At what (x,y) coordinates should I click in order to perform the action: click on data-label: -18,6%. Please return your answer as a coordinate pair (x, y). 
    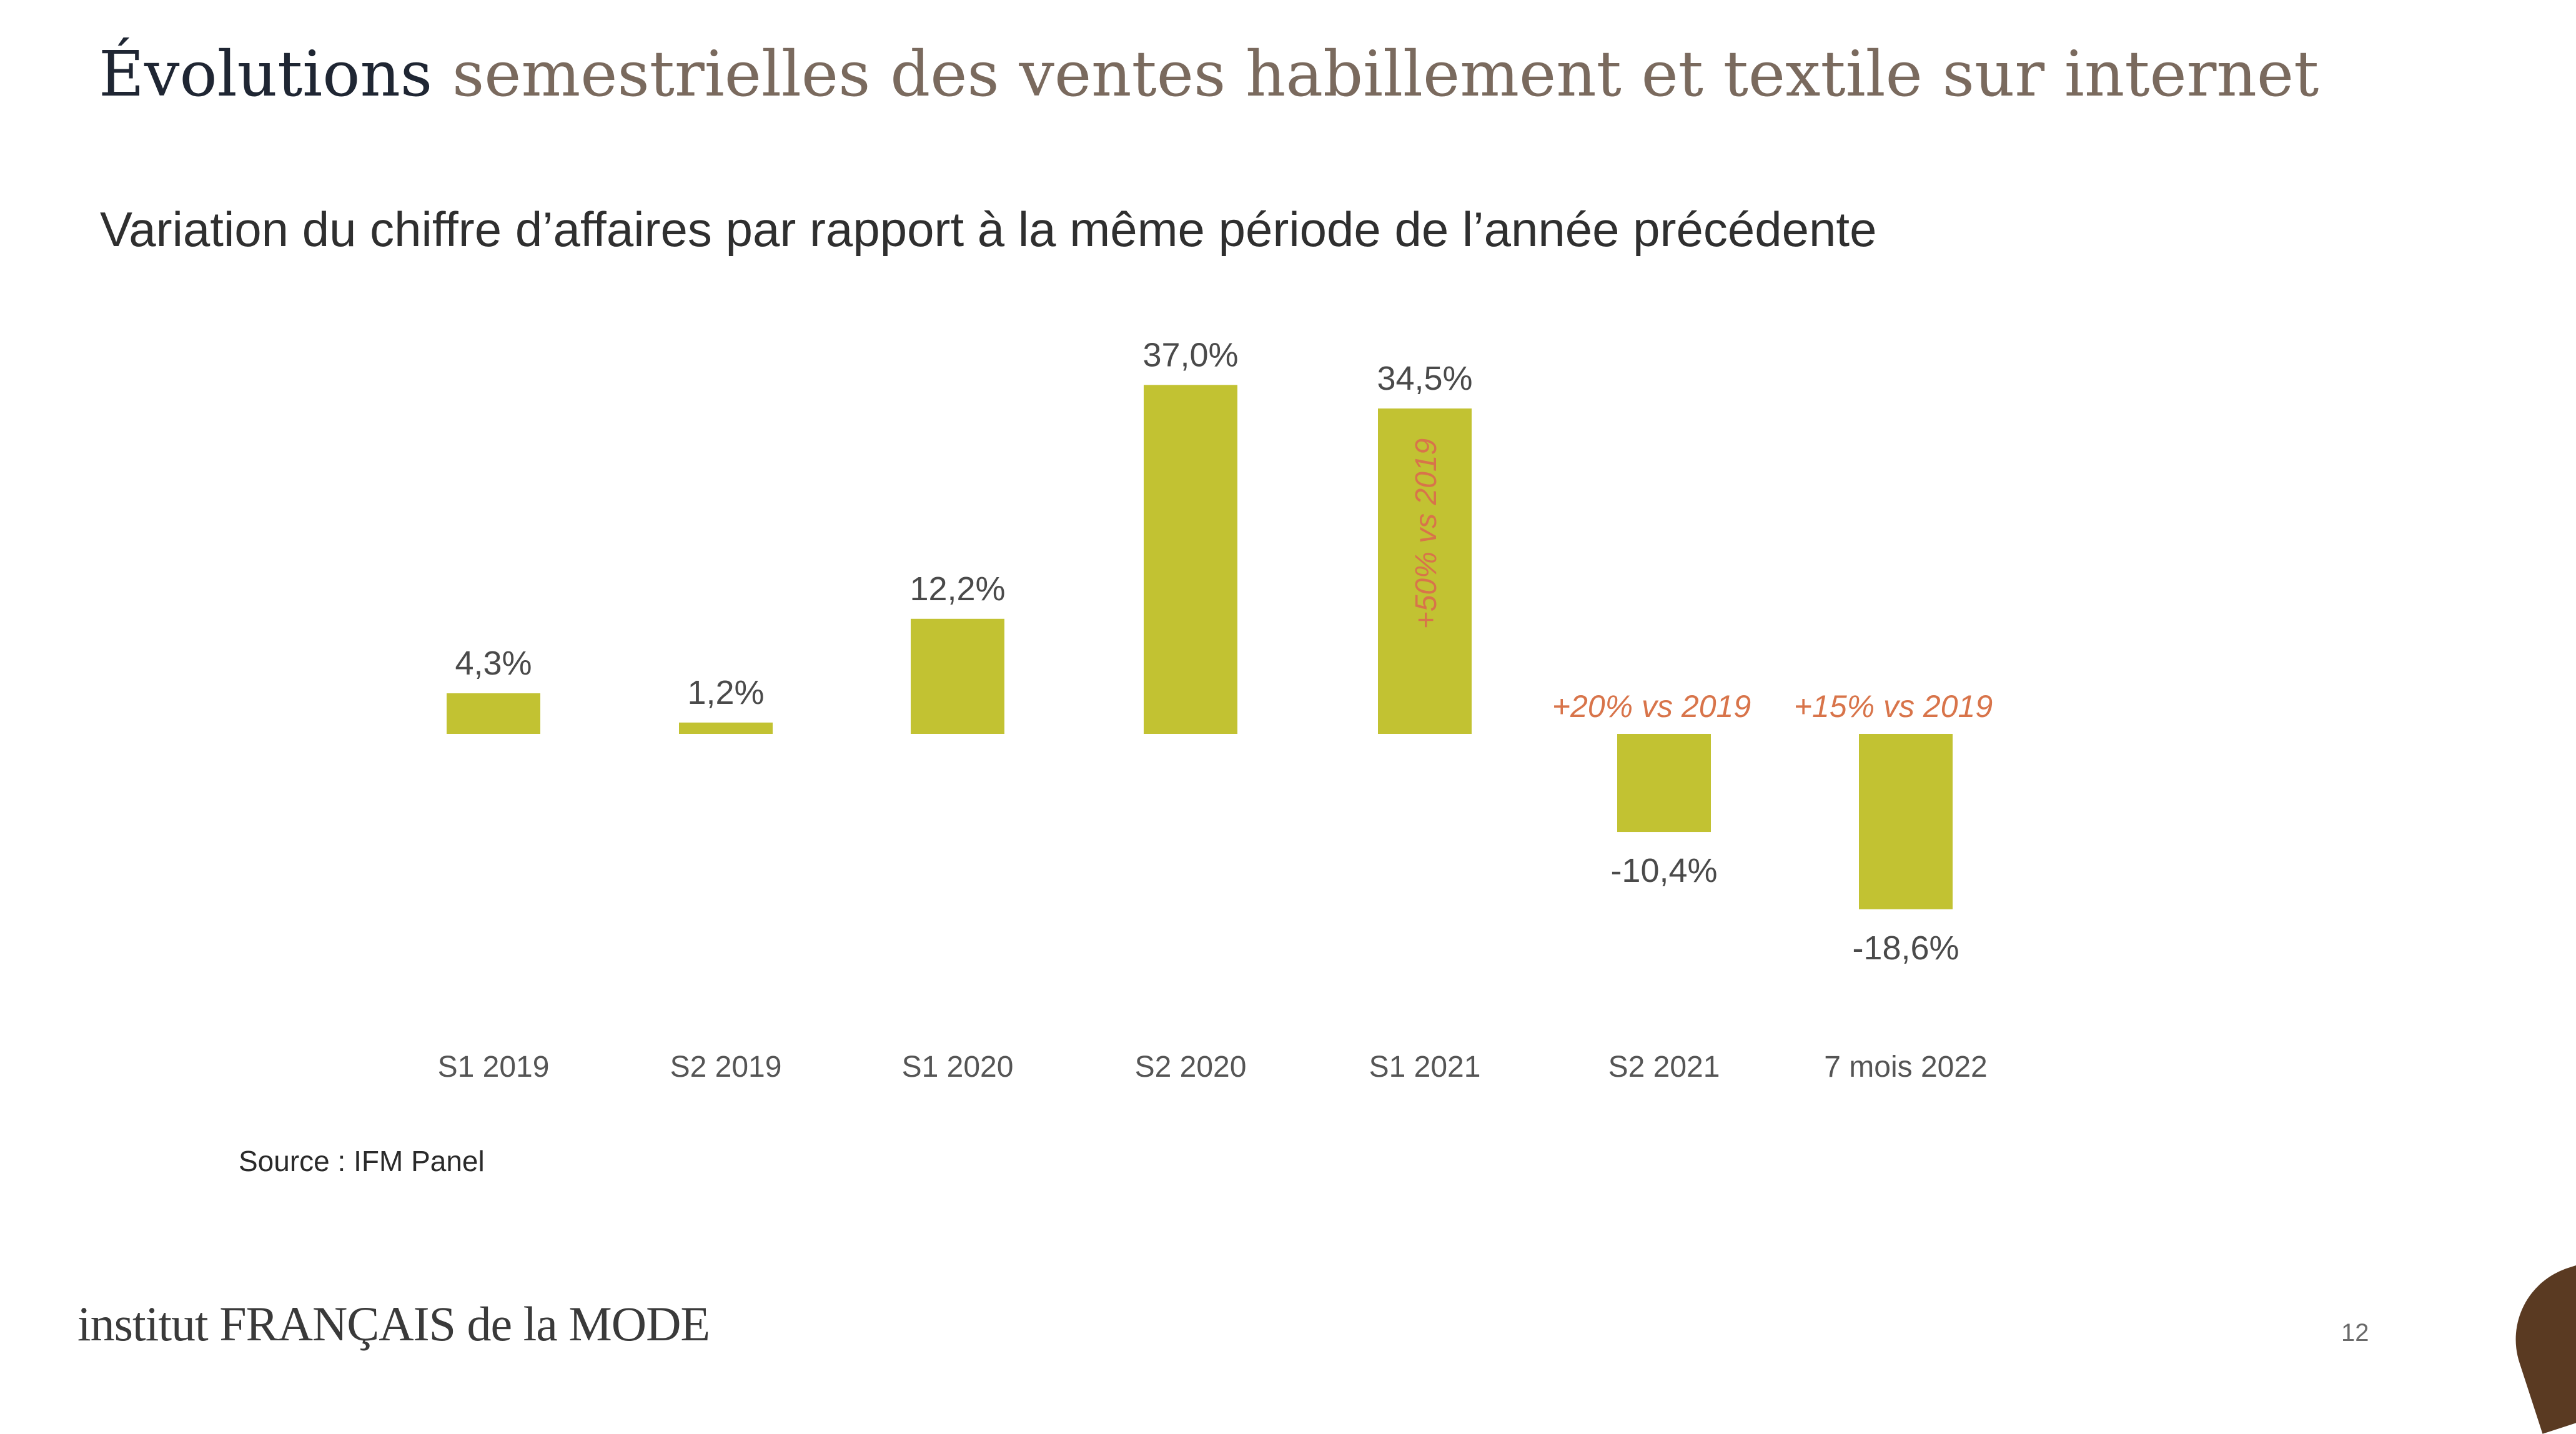
    Looking at the image, I should click on (1905, 948).